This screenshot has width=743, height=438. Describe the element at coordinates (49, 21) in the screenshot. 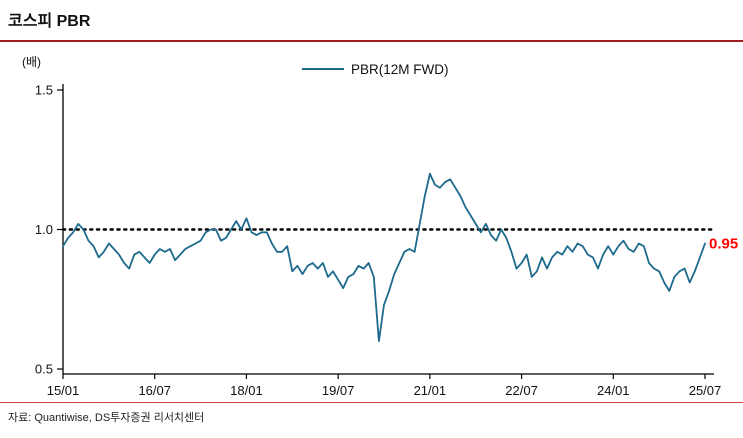

I see `page-title: 코스피 PBR` at that location.